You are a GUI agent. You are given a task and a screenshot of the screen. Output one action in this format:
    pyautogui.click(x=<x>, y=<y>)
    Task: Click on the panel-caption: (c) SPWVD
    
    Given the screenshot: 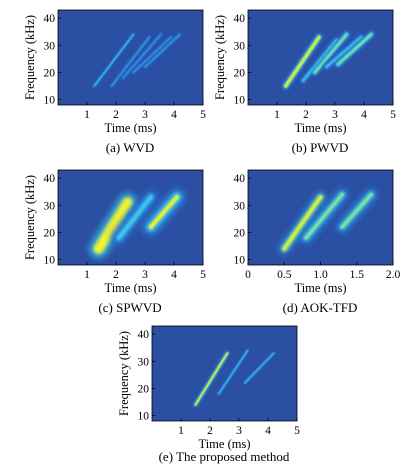 What is the action you would take?
    pyautogui.click(x=129, y=307)
    